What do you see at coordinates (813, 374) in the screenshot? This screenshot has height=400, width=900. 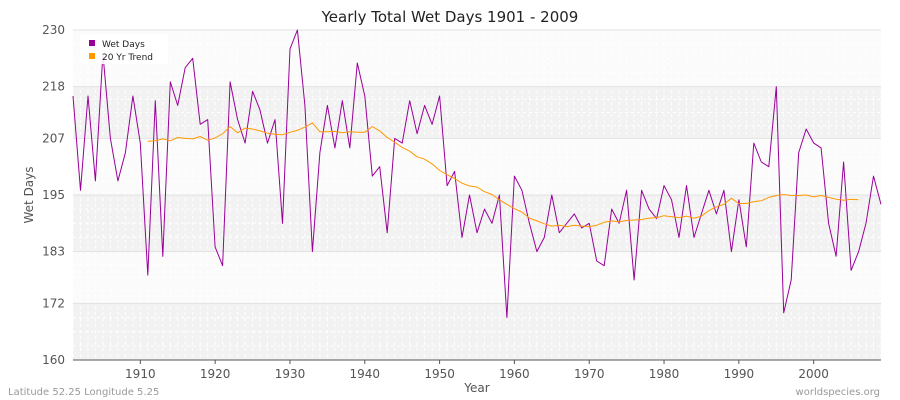 I see `x-tick-label: 2000` at bounding box center [813, 374].